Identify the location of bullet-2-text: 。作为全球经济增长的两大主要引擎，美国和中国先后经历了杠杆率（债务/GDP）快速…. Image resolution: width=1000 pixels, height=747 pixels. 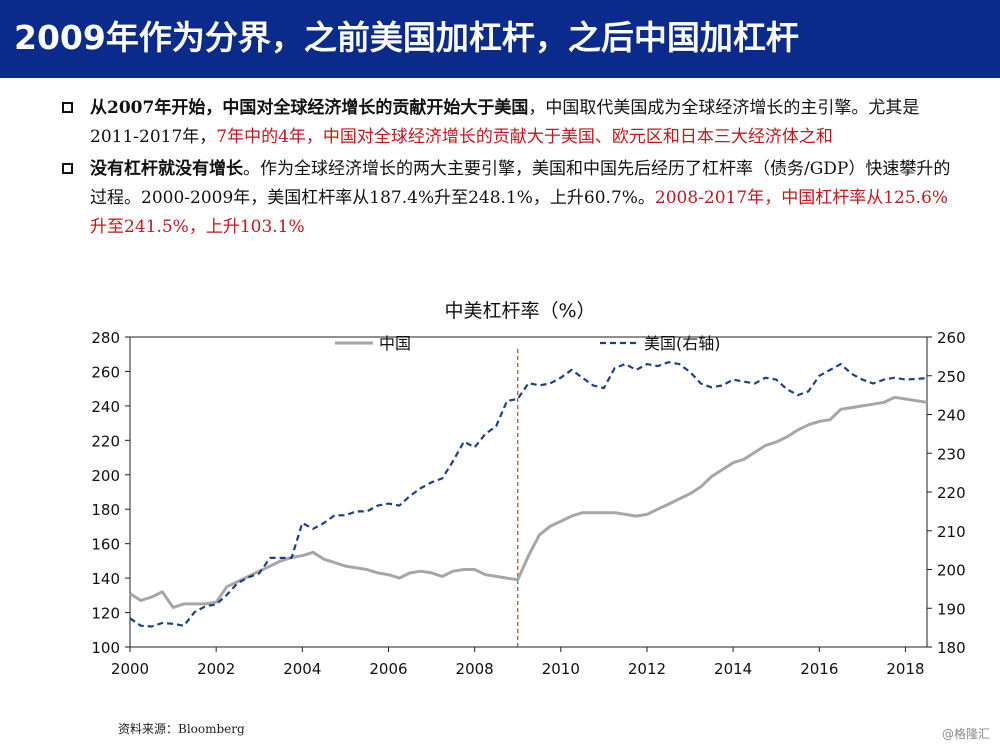
(520, 183).